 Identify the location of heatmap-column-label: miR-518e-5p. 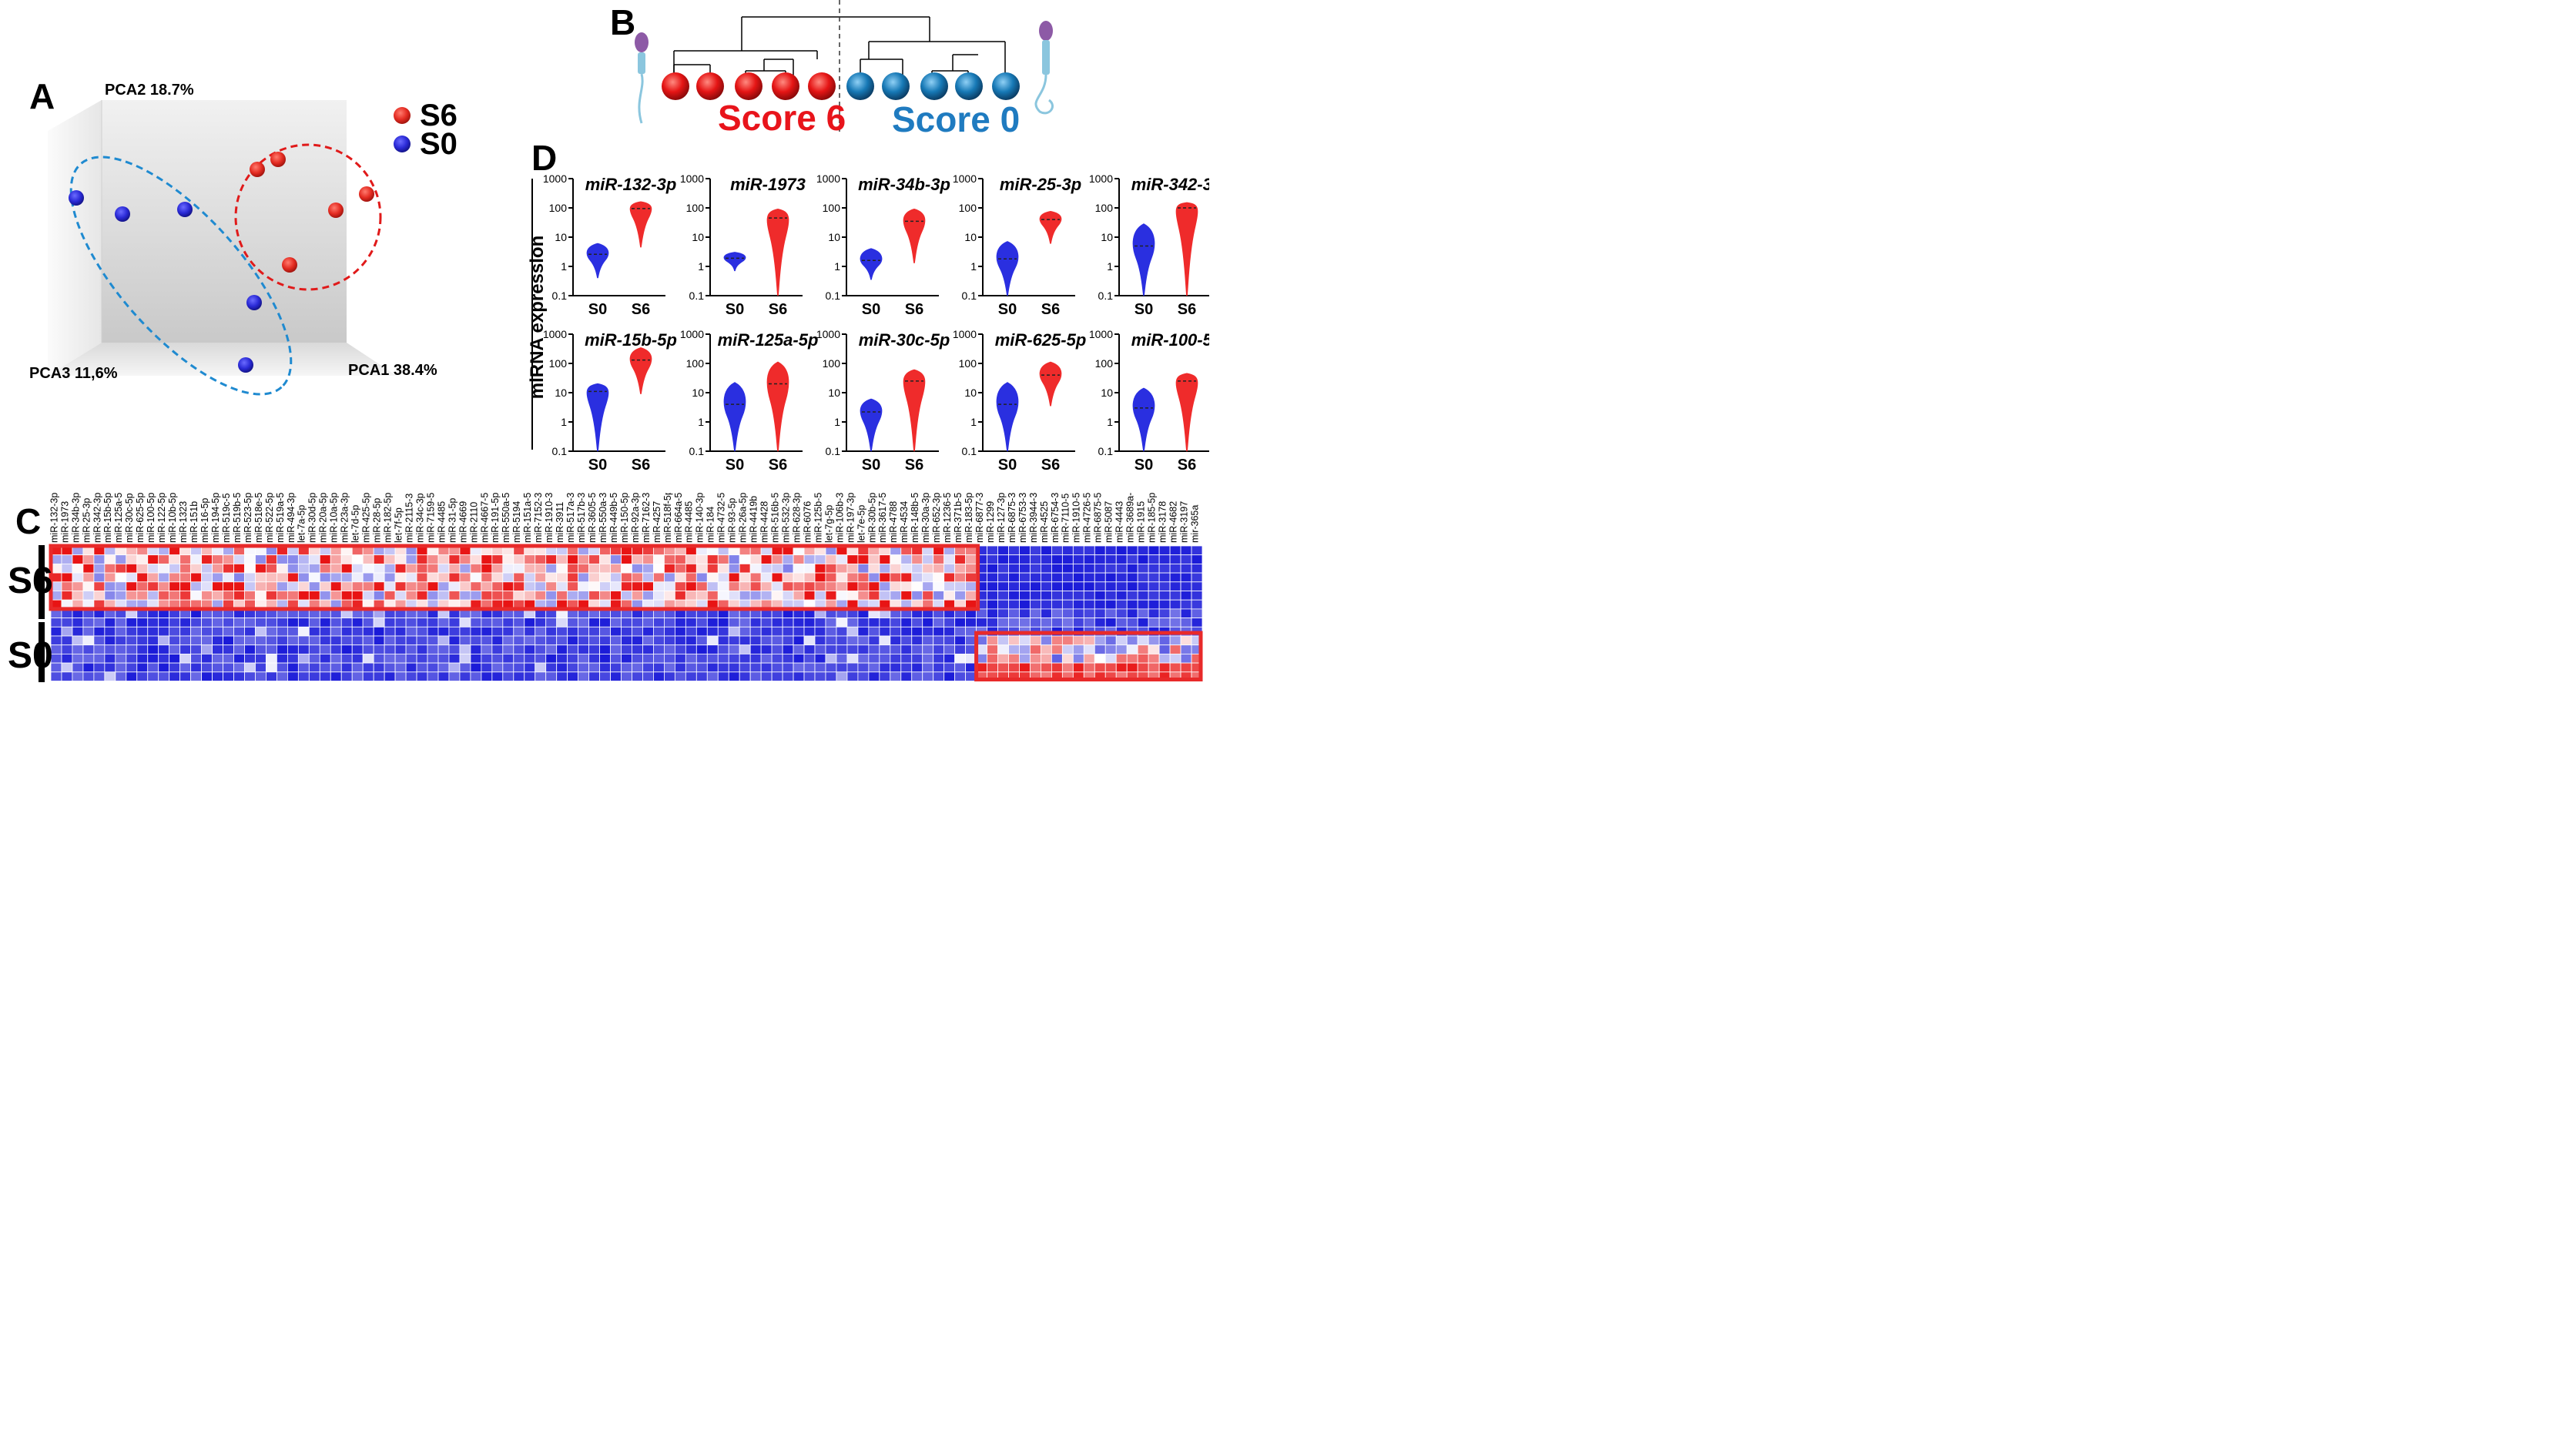
(258, 518).